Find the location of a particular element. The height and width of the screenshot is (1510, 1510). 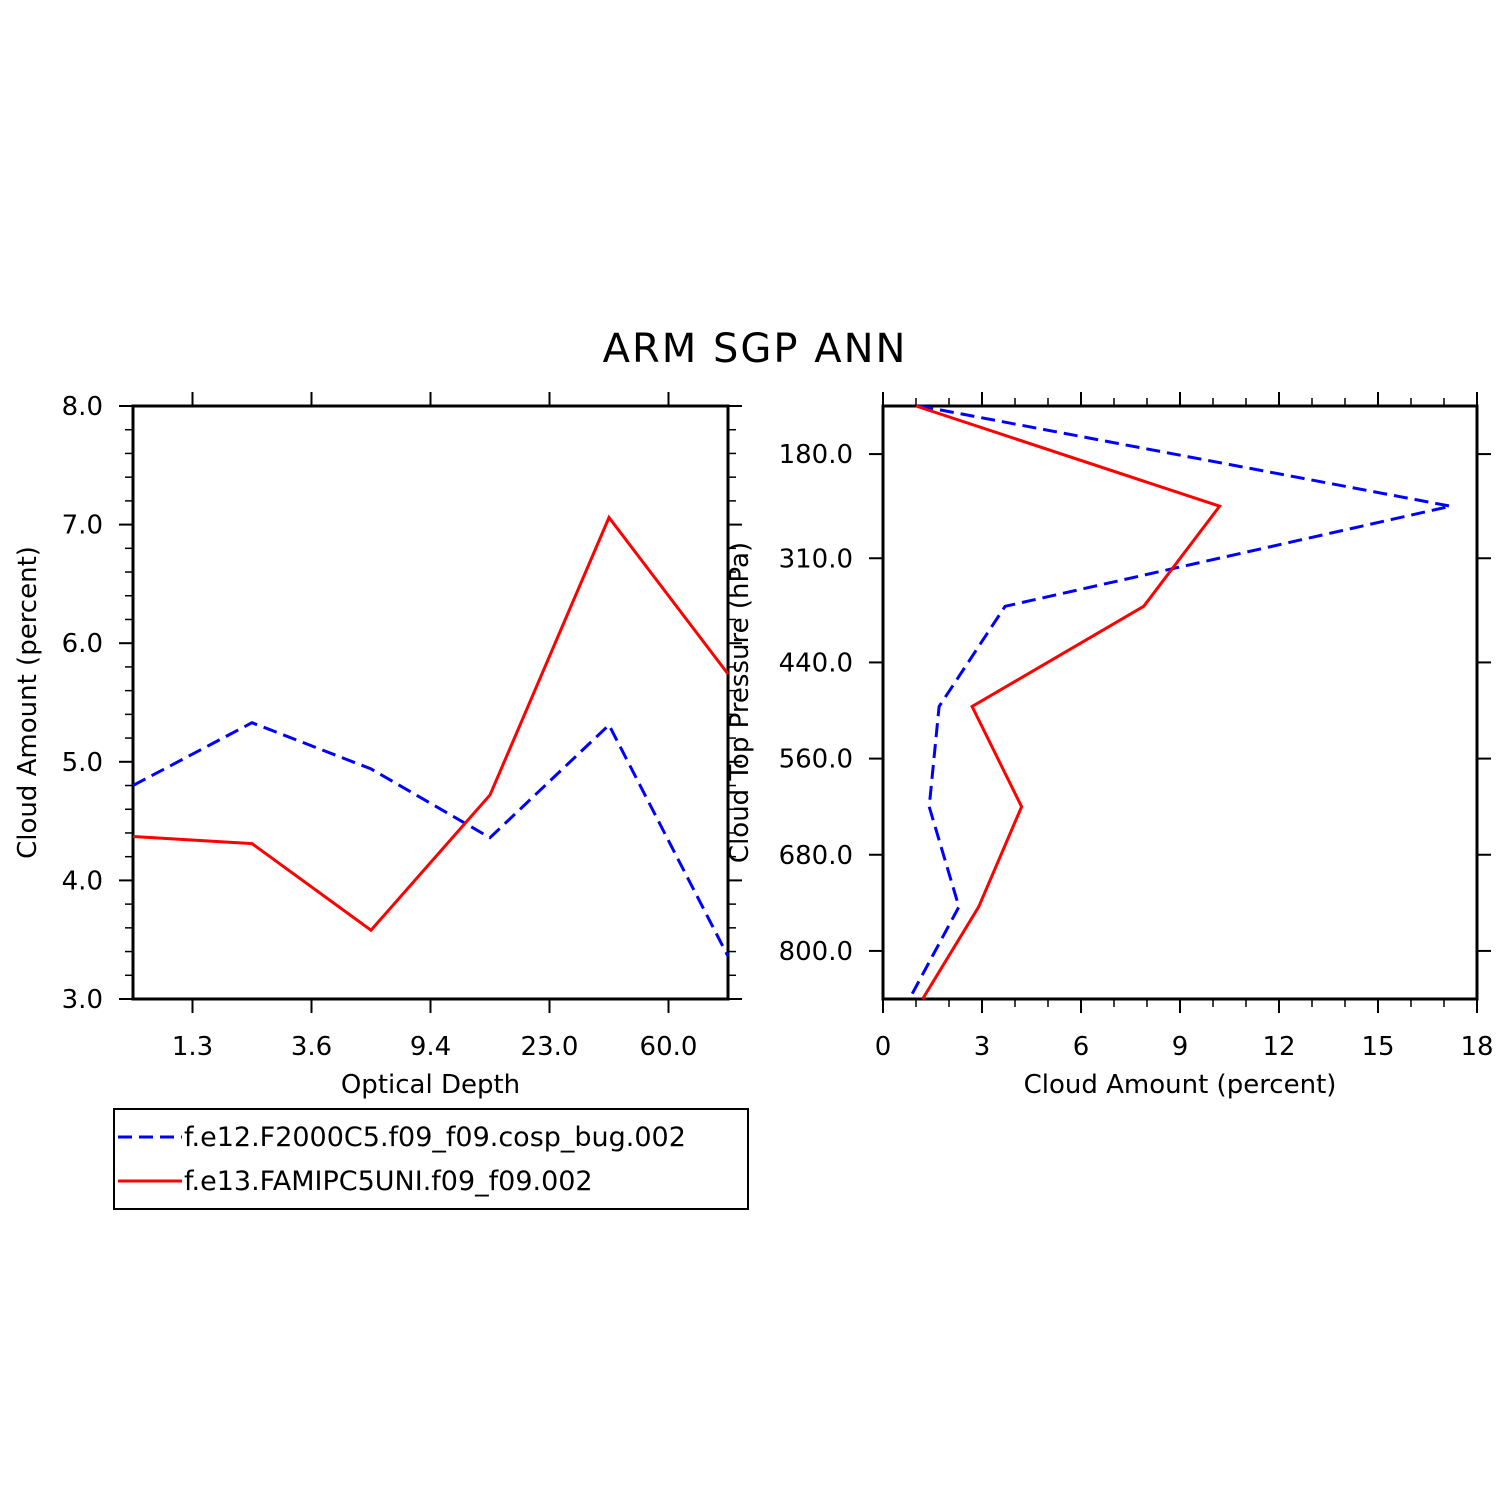

left-y-tick-label: 4.0 is located at coordinates (82, 881).